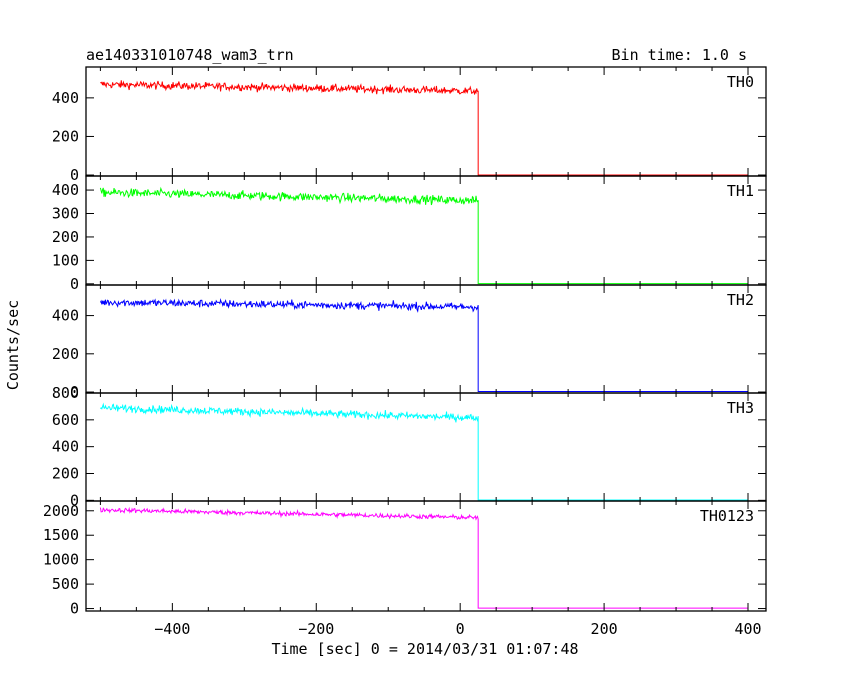  I want to click on x-tick-label: 400, so click(747, 629).